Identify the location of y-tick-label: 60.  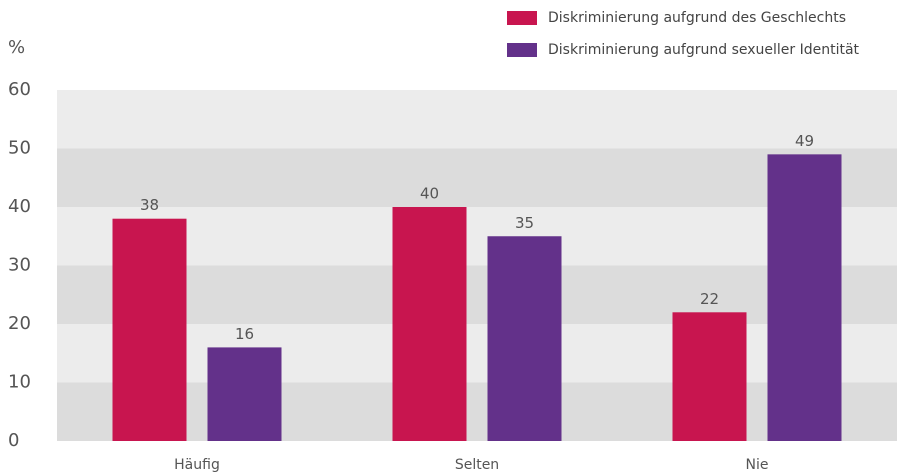
(19, 89).